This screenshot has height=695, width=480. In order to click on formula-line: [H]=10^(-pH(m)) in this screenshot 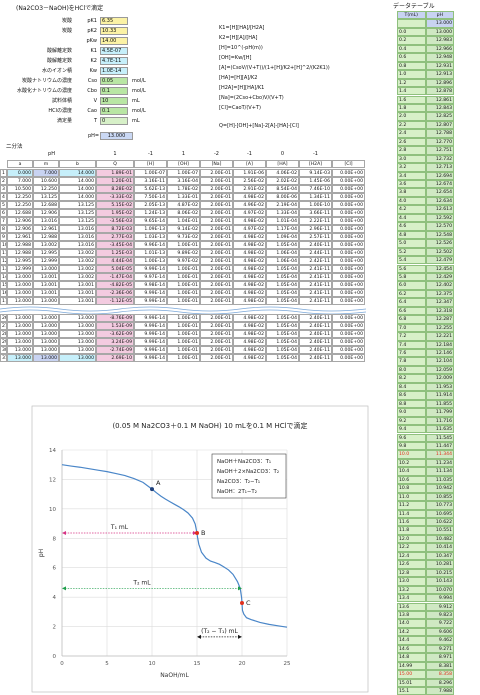, I will do `click(241, 48)`.